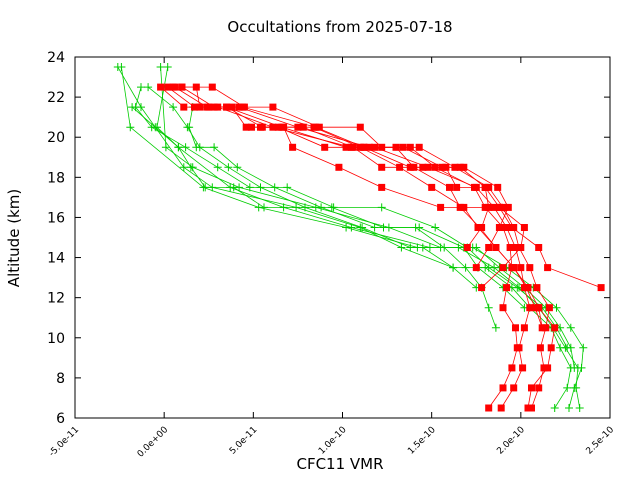 This screenshot has width=640, height=480. Describe the element at coordinates (56, 58) in the screenshot. I see `y-tick-label: 24` at that location.